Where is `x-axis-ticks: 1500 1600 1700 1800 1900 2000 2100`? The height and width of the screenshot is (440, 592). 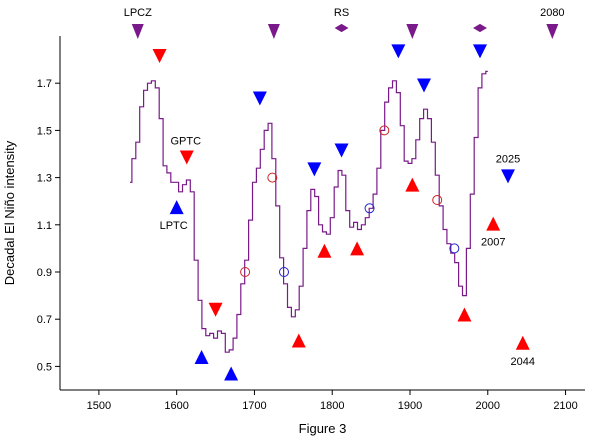
x-axis-ticks: 1500 1600 1700 1800 1900 2000 2100 is located at coordinates (332, 401).